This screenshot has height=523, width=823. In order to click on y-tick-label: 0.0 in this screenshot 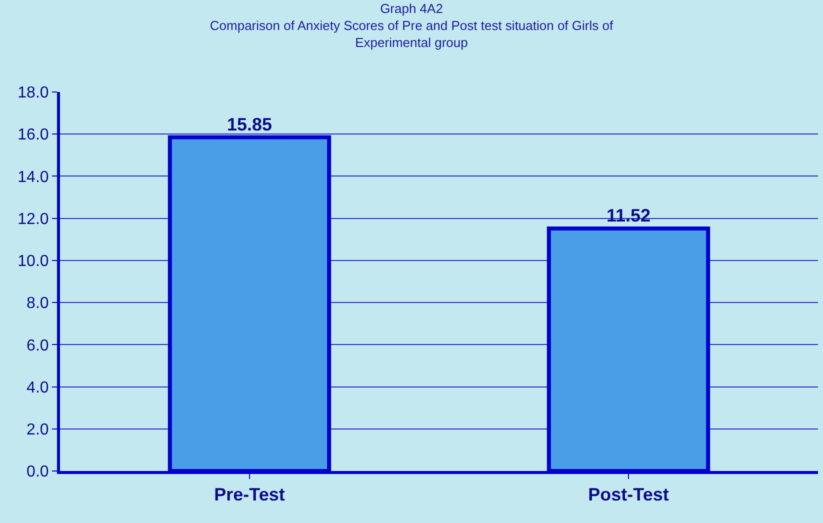, I will do `click(37, 472)`.